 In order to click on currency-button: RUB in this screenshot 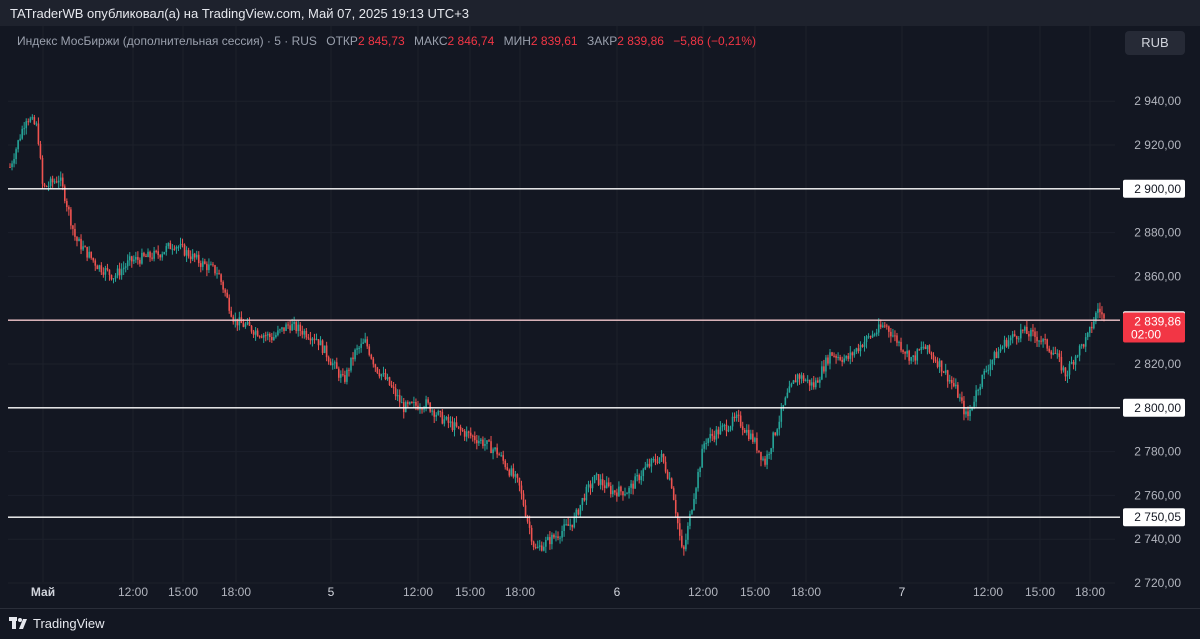, I will do `click(1155, 43)`.